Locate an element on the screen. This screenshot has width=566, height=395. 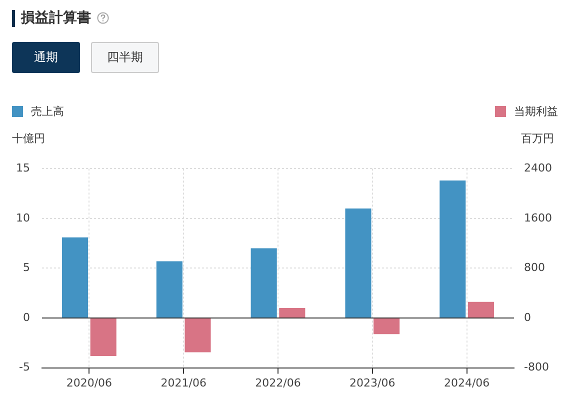
y-tick-label: 0 is located at coordinates (26, 317).